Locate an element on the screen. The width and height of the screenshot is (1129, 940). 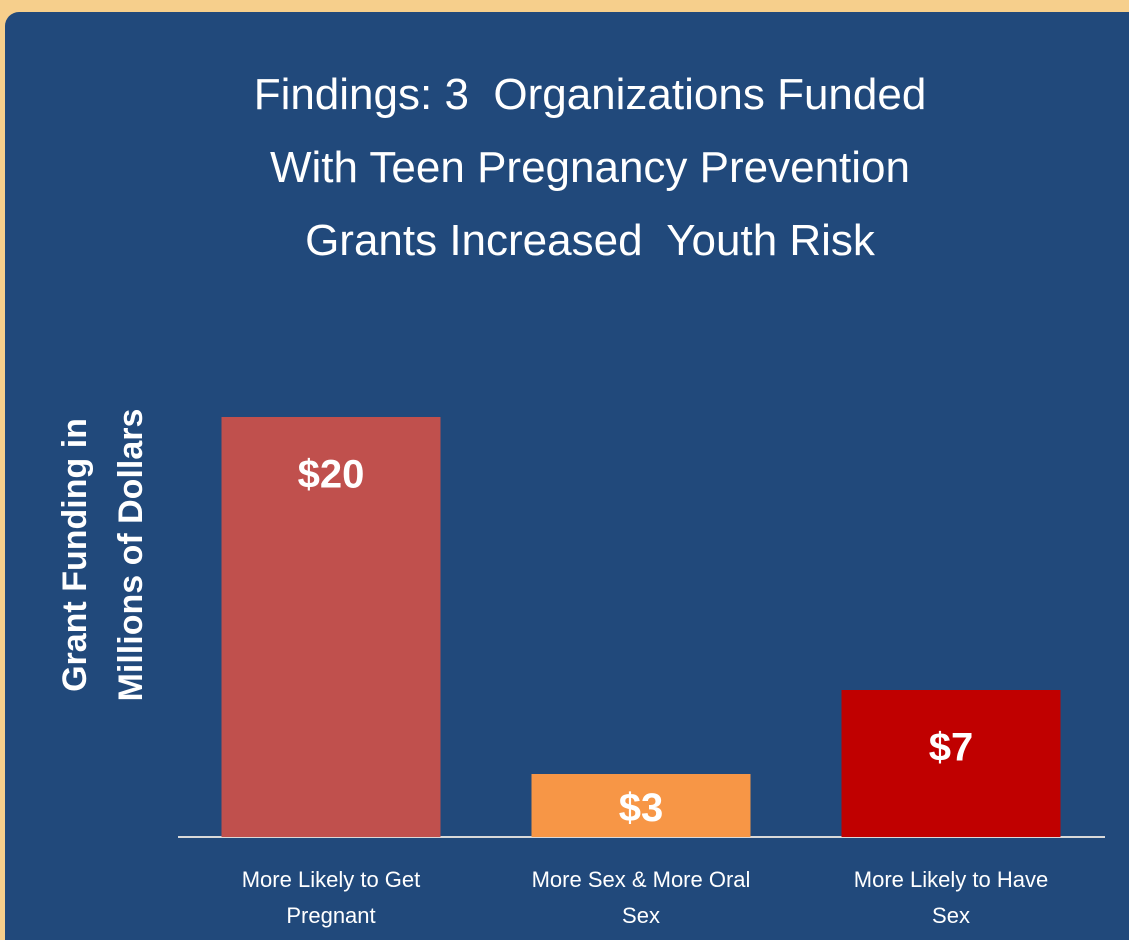
value-label: $3 is located at coordinates (641, 808).